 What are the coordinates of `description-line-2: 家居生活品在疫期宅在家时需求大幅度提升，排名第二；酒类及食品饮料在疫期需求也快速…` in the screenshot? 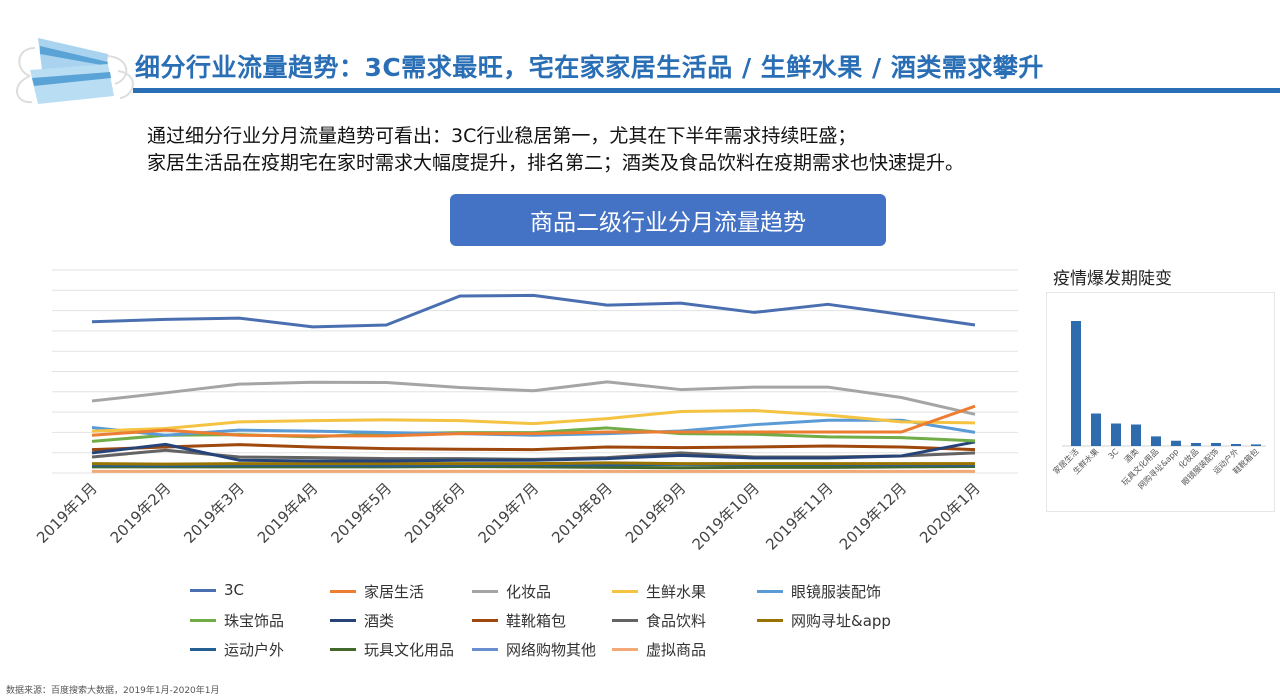 It's located at (556, 163).